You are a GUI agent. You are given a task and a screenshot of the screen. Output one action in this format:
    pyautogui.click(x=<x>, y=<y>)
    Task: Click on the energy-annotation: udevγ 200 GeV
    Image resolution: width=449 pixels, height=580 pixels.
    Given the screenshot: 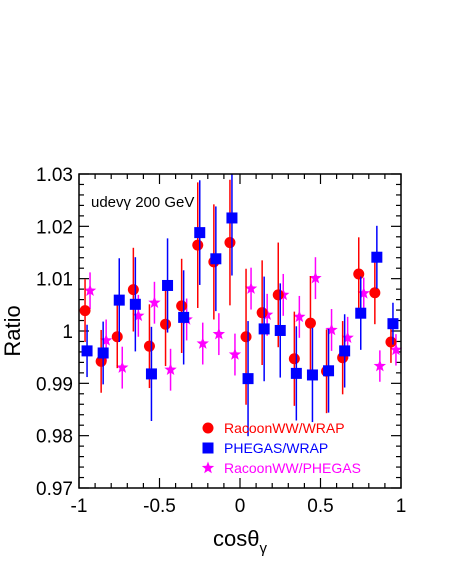 What is the action you would take?
    pyautogui.click(x=142, y=202)
    